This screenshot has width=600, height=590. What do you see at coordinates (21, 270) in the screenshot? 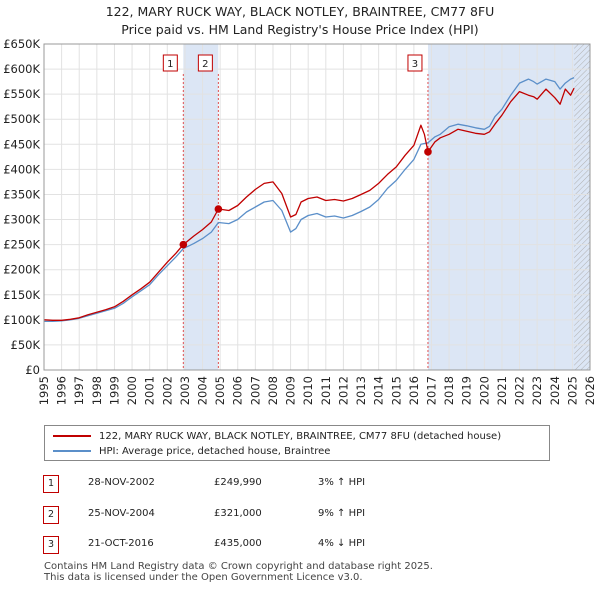
I see `y-tick-label: £200K` at bounding box center [21, 270].